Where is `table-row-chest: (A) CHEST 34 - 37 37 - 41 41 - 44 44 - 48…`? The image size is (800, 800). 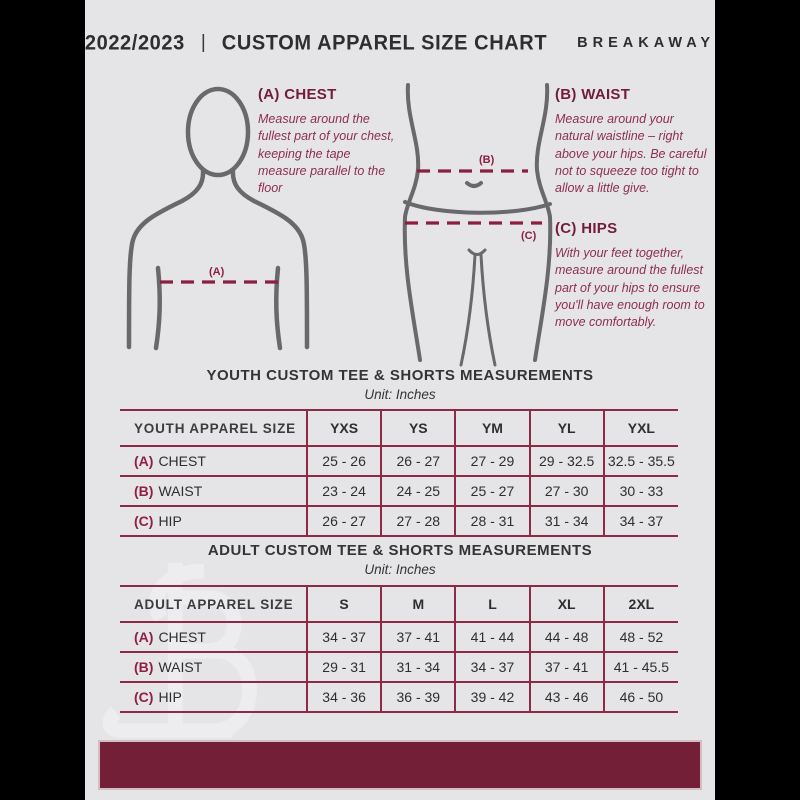
table-row-chest: (A) CHEST 34 - 37 37 - 41 41 - 44 44 - 48… is located at coordinates (399, 637).